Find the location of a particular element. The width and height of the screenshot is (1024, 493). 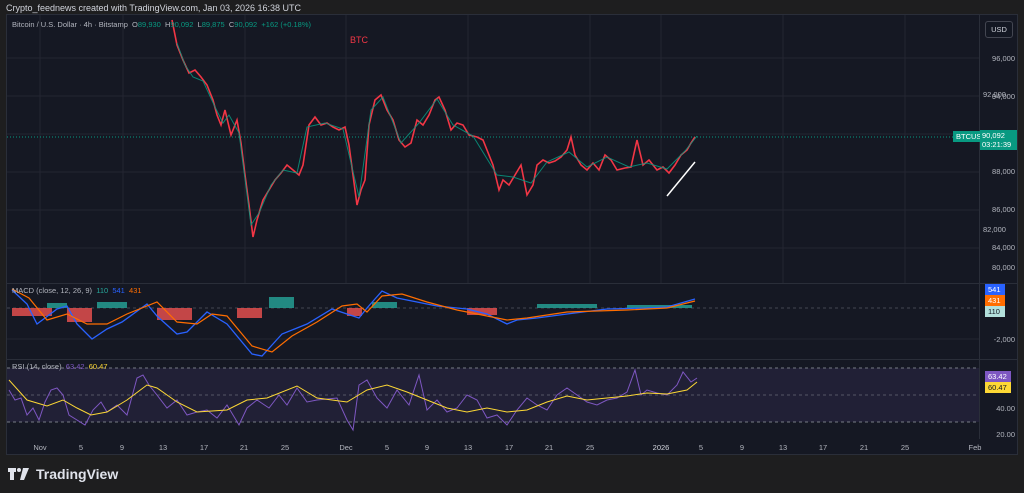

price-tick: 80,000 is located at coordinates (1003, 267).